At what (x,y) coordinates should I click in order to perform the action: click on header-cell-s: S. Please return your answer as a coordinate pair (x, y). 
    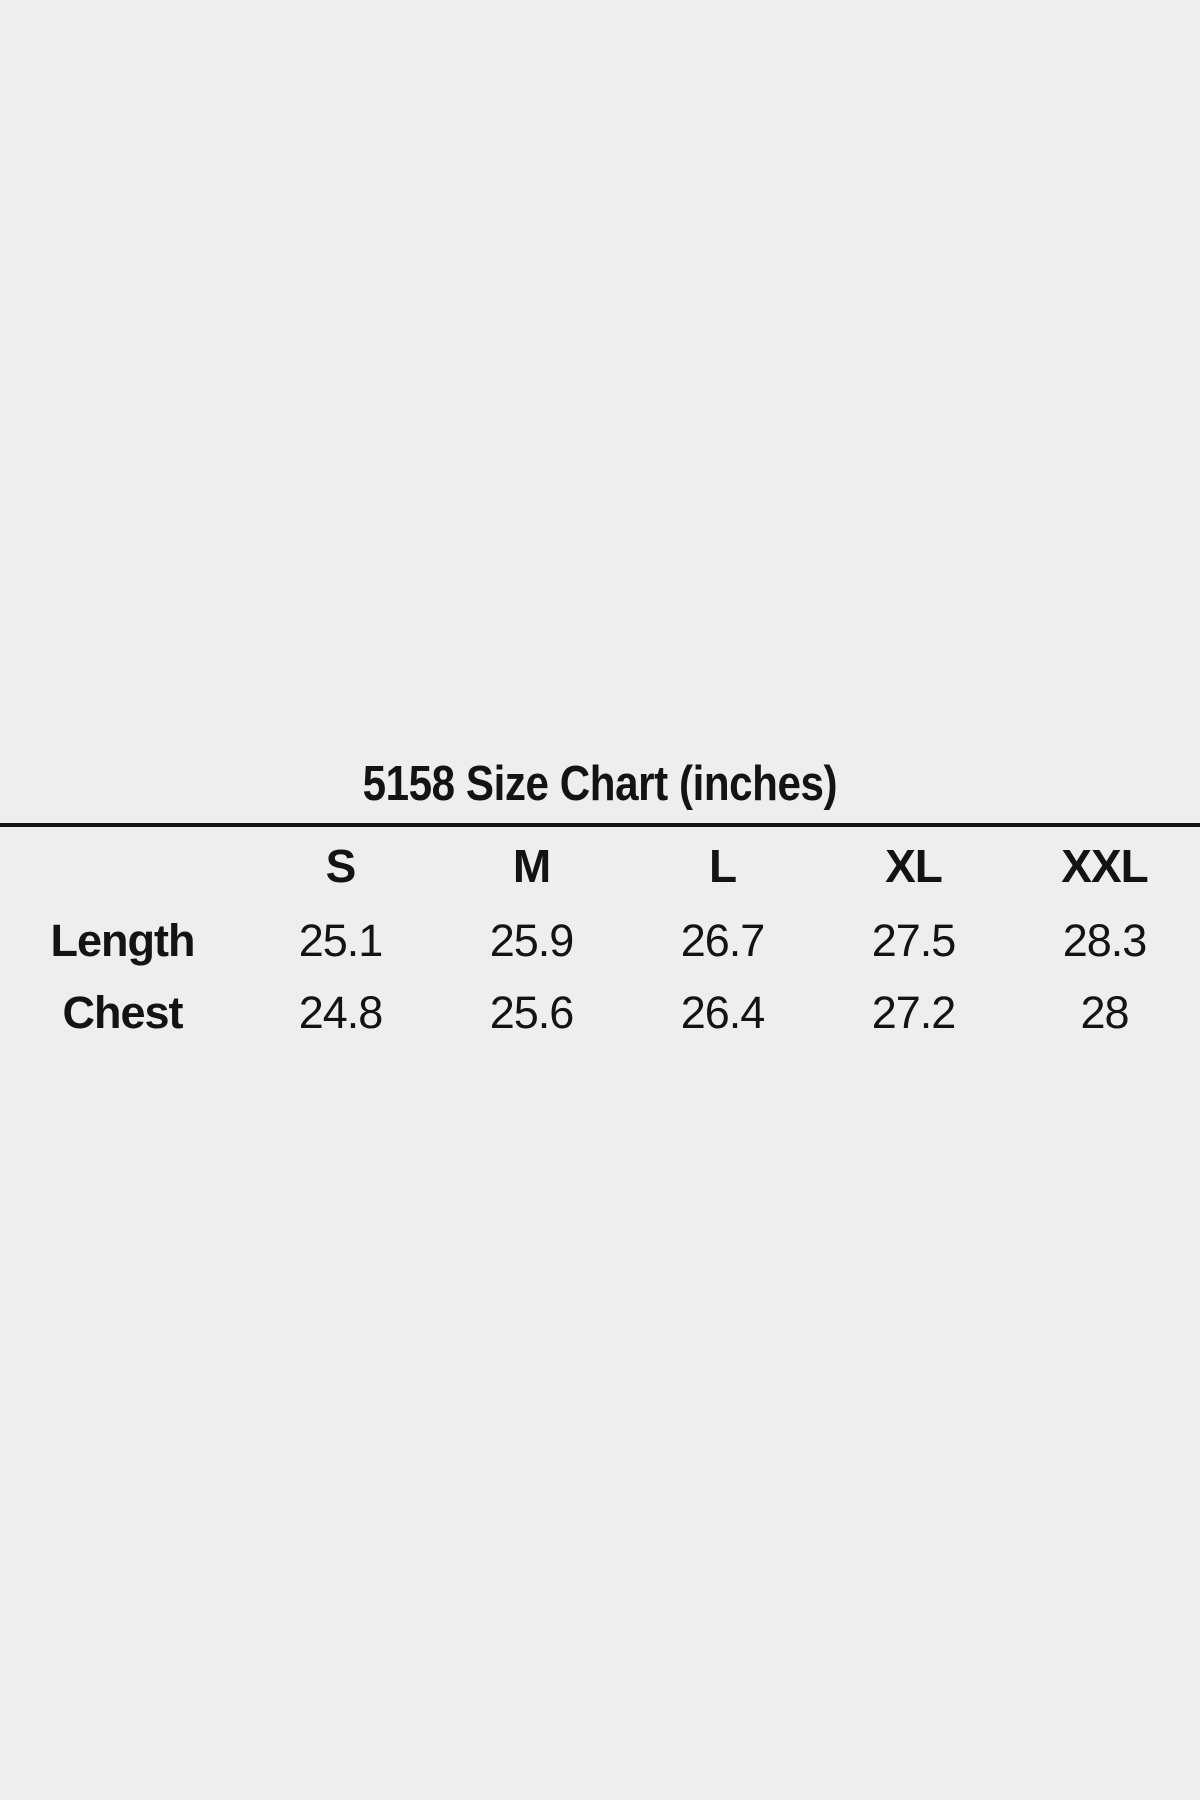
    Looking at the image, I should click on (341, 866).